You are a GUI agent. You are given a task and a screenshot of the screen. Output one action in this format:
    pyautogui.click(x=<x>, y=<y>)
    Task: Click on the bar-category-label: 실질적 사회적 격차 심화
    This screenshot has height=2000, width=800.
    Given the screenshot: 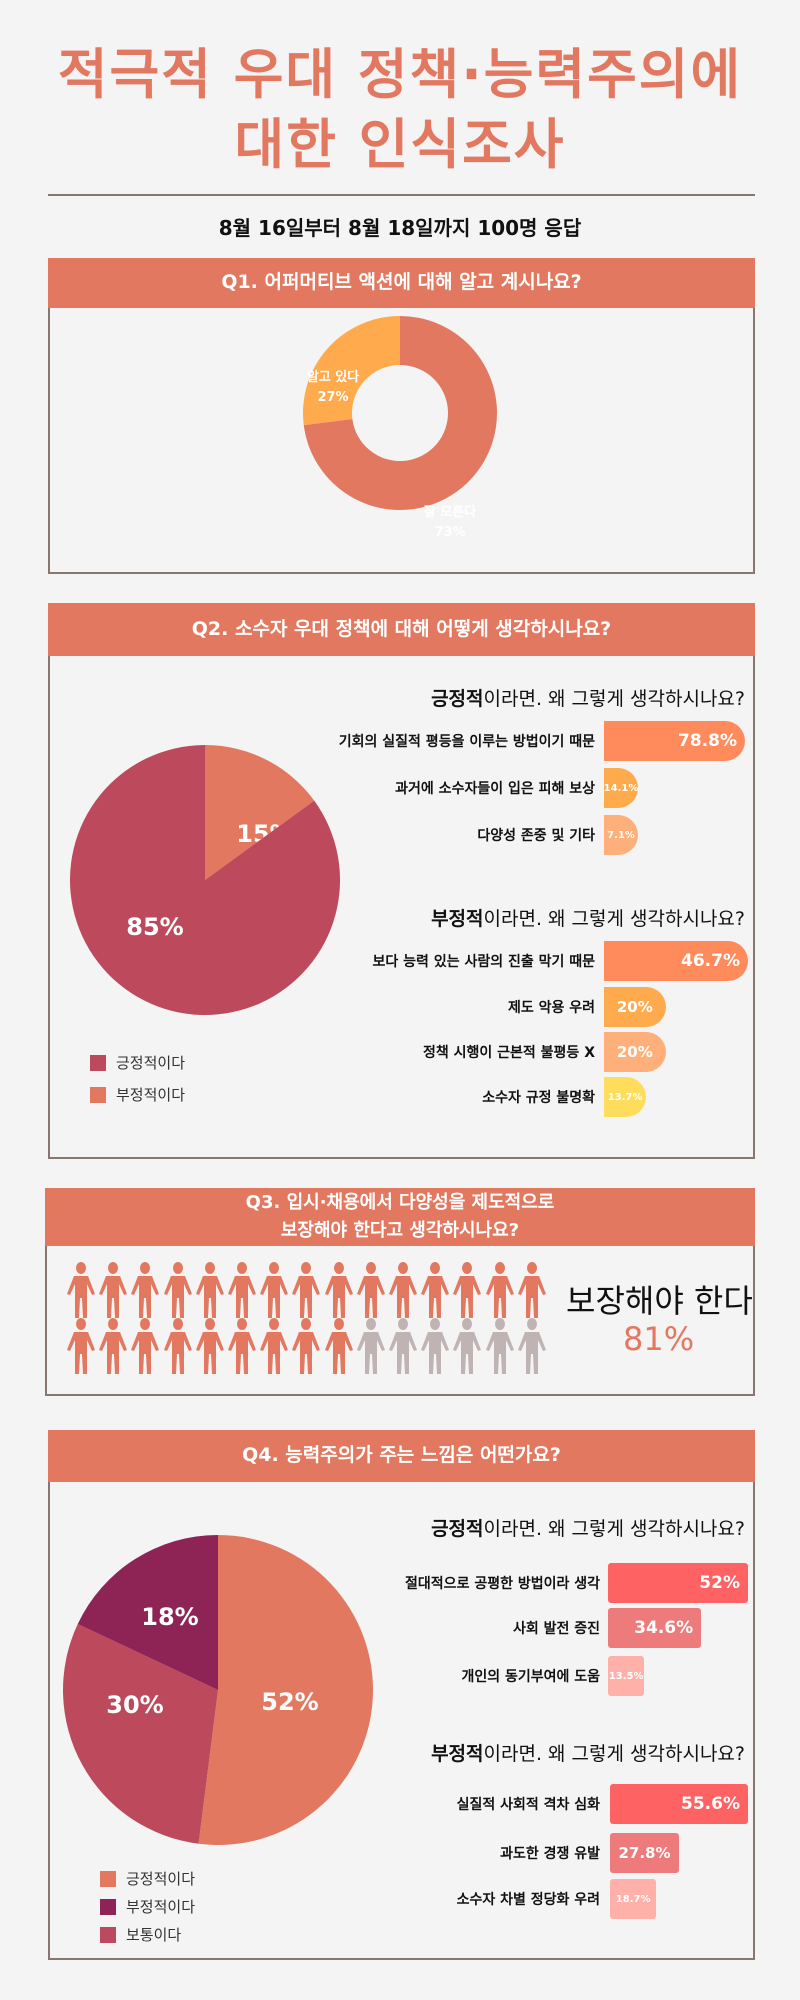 What is the action you would take?
    pyautogui.click(x=528, y=1805)
    